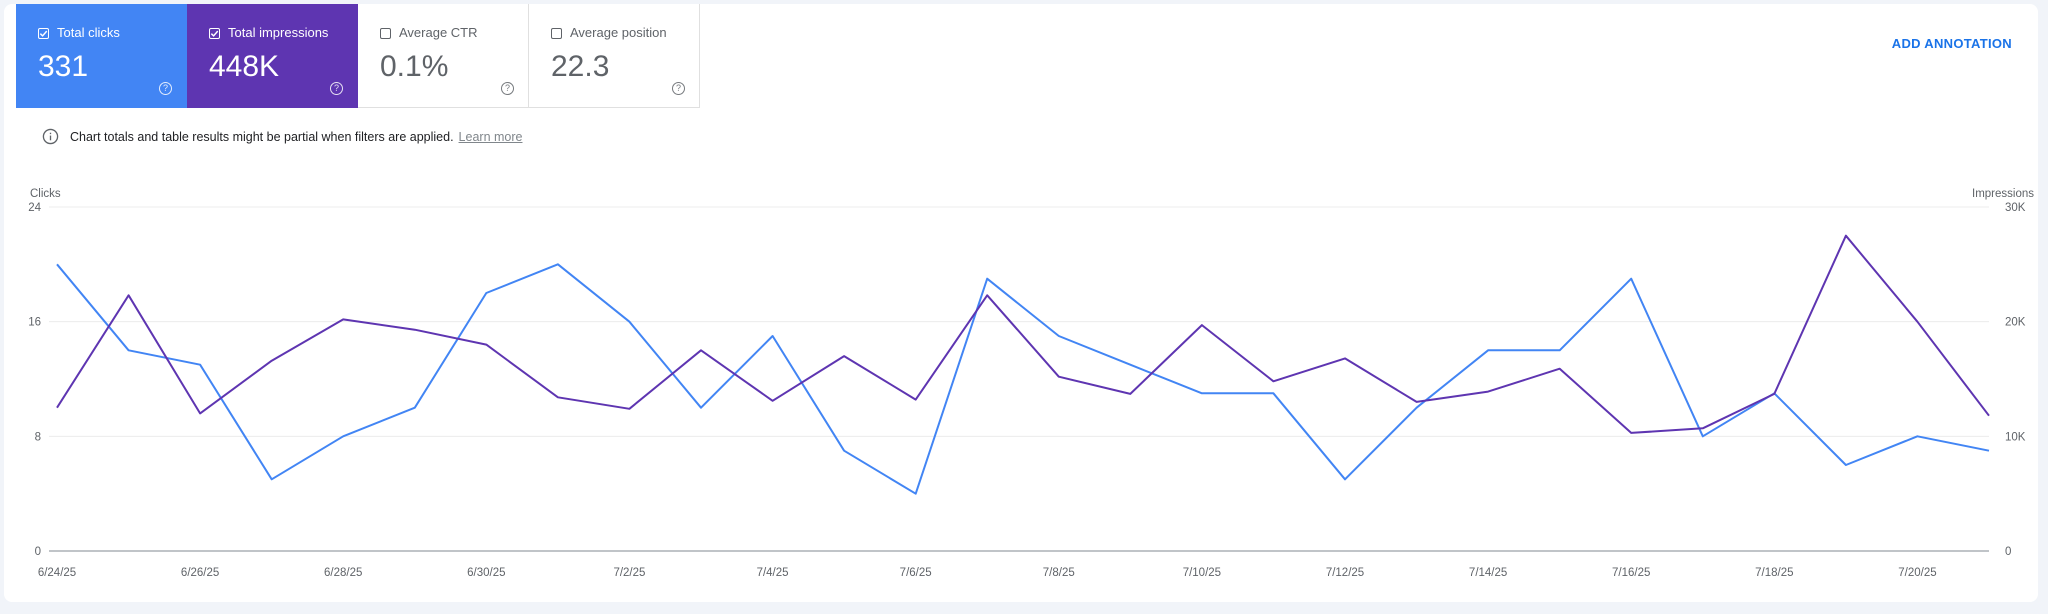 This screenshot has height=614, width=2048. What do you see at coordinates (63, 66) in the screenshot?
I see `metric-value: 331` at bounding box center [63, 66].